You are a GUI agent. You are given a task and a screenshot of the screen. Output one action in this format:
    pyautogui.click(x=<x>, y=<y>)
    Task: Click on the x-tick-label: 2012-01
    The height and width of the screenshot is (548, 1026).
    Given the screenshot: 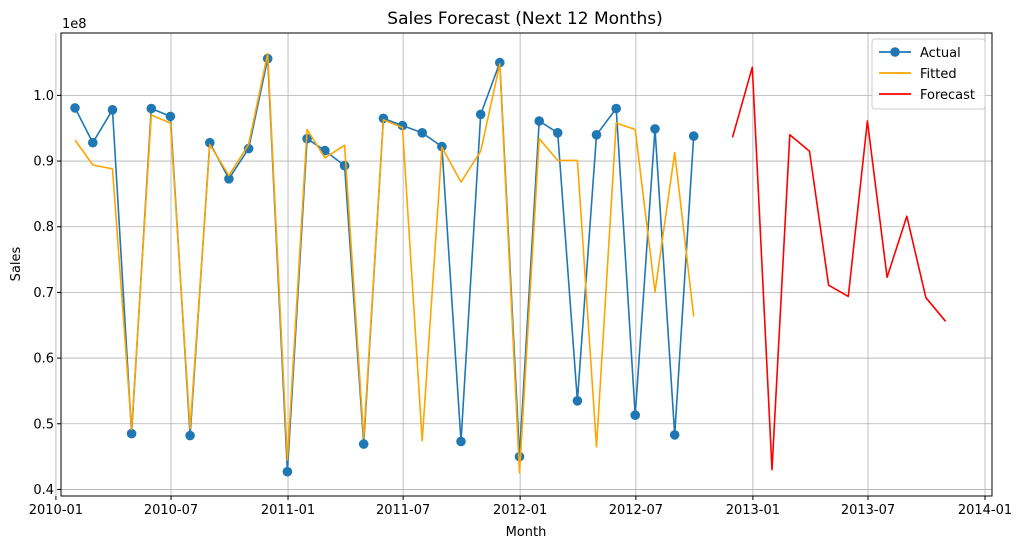 What is the action you would take?
    pyautogui.click(x=520, y=510)
    